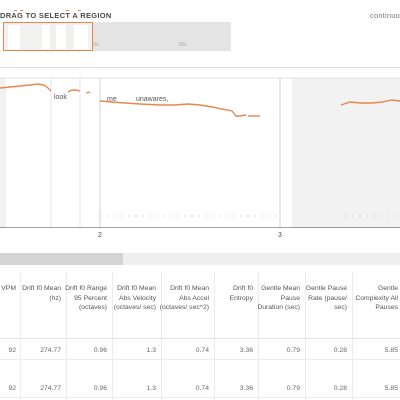 This screenshot has width=400, height=400. What do you see at coordinates (100, 235) in the screenshot?
I see `time-tick-label: 2` at bounding box center [100, 235].